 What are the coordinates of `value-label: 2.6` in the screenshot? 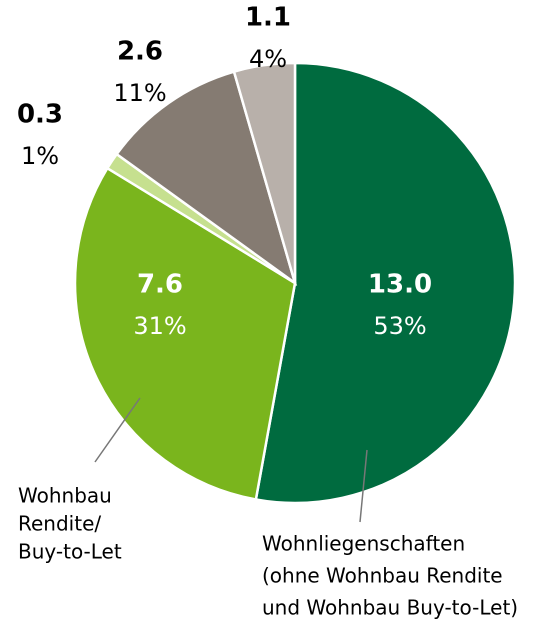 It's located at (140, 52).